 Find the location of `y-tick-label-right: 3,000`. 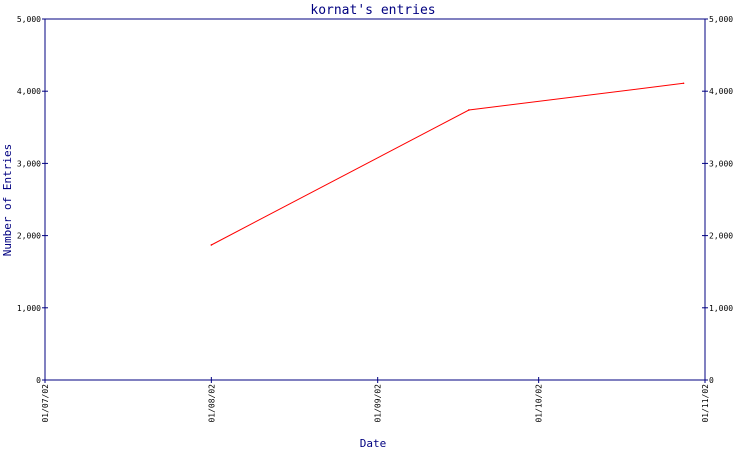

y-tick-label-right: 3,000 is located at coordinates (721, 163).